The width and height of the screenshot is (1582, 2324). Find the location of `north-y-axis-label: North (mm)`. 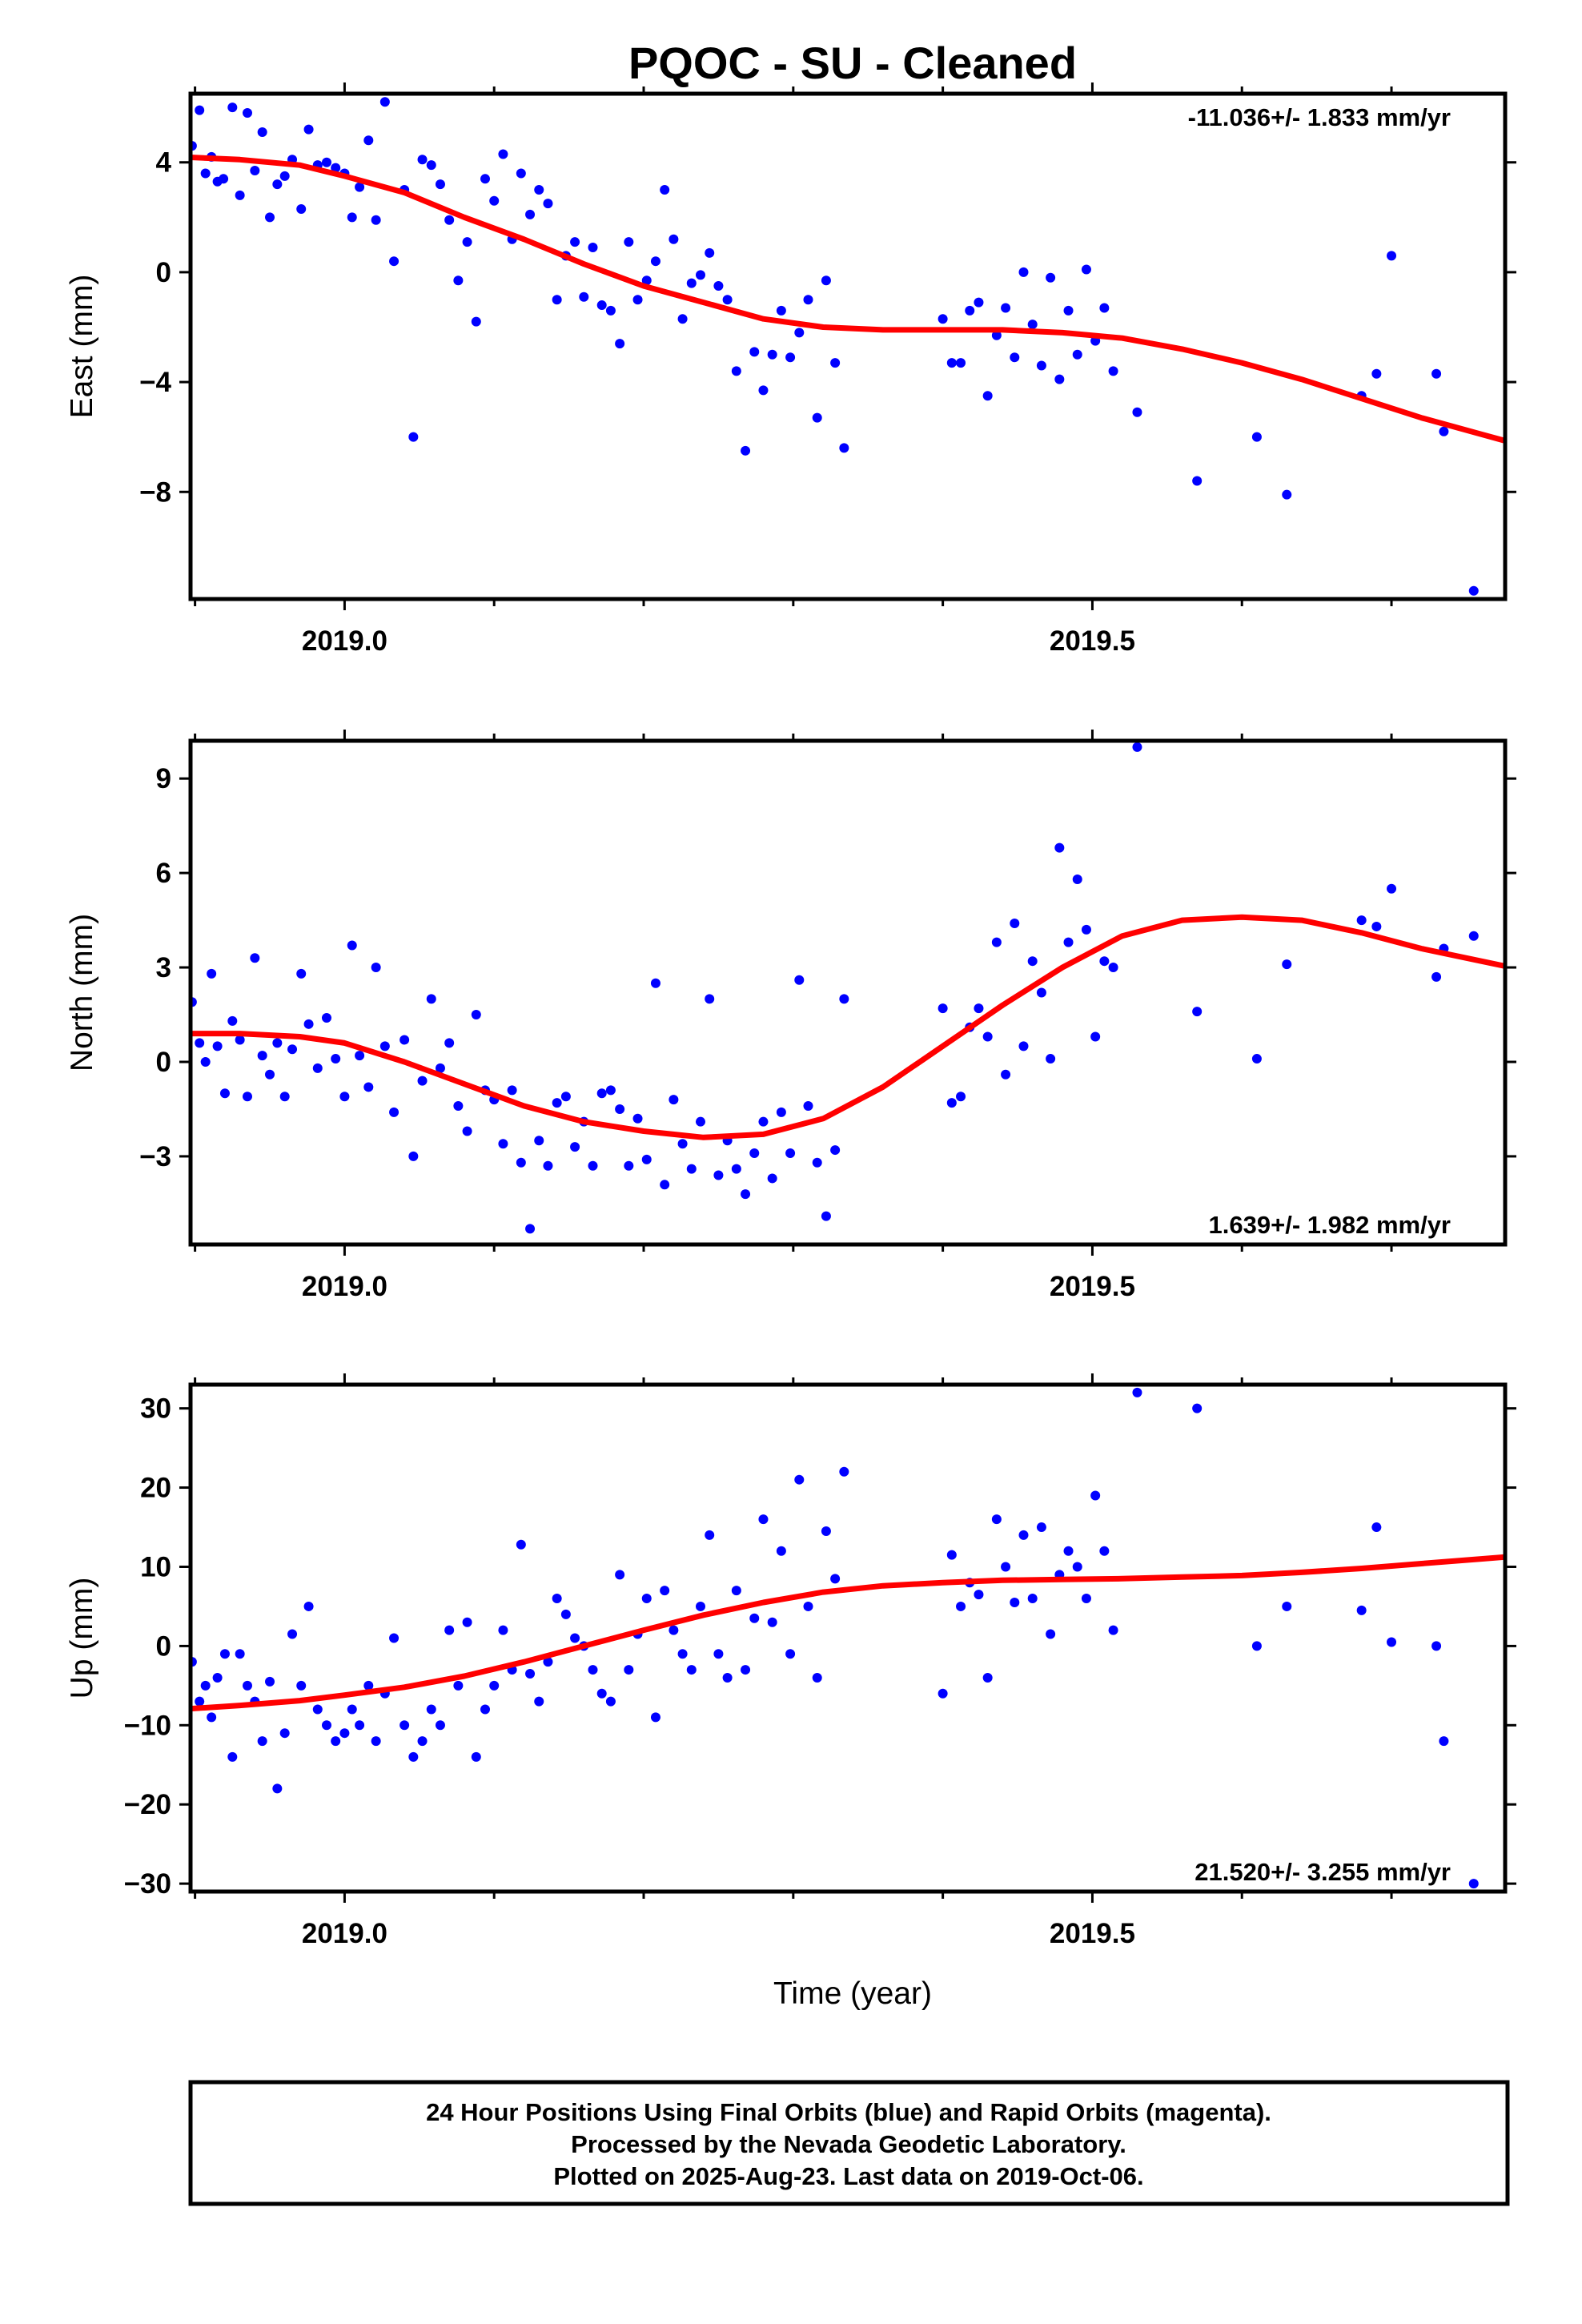

north-y-axis-label: North (mm) is located at coordinates (82, 993).